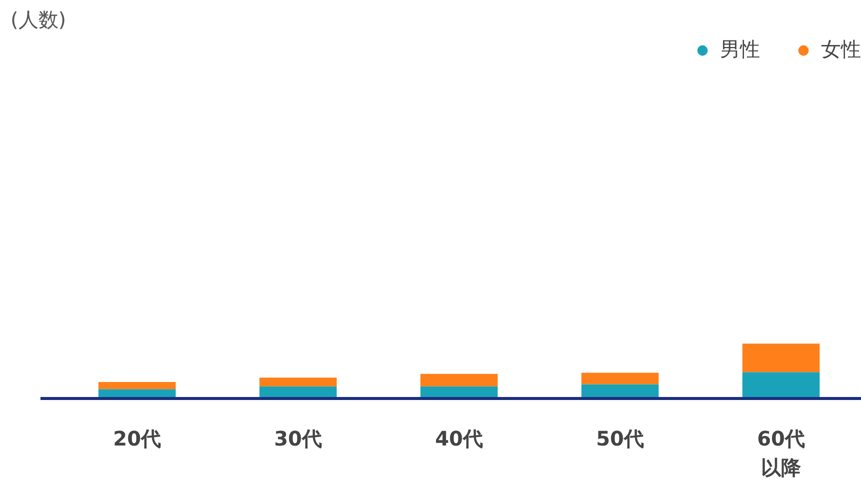  Describe the element at coordinates (841, 49) in the screenshot. I see `legend-label: 女性` at that location.